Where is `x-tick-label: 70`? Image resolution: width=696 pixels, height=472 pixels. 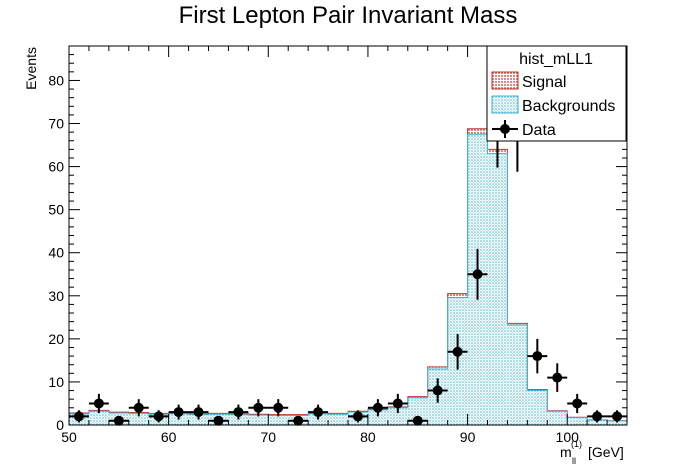 x-tick-label: 70 is located at coordinates (268, 437).